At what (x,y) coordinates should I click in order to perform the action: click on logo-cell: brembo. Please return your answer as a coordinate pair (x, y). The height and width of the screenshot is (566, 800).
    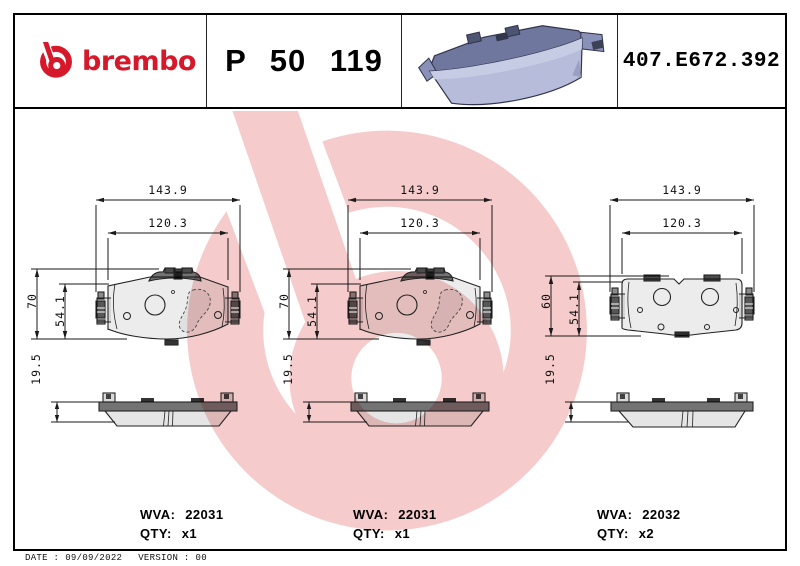
    Looking at the image, I should click on (111, 61).